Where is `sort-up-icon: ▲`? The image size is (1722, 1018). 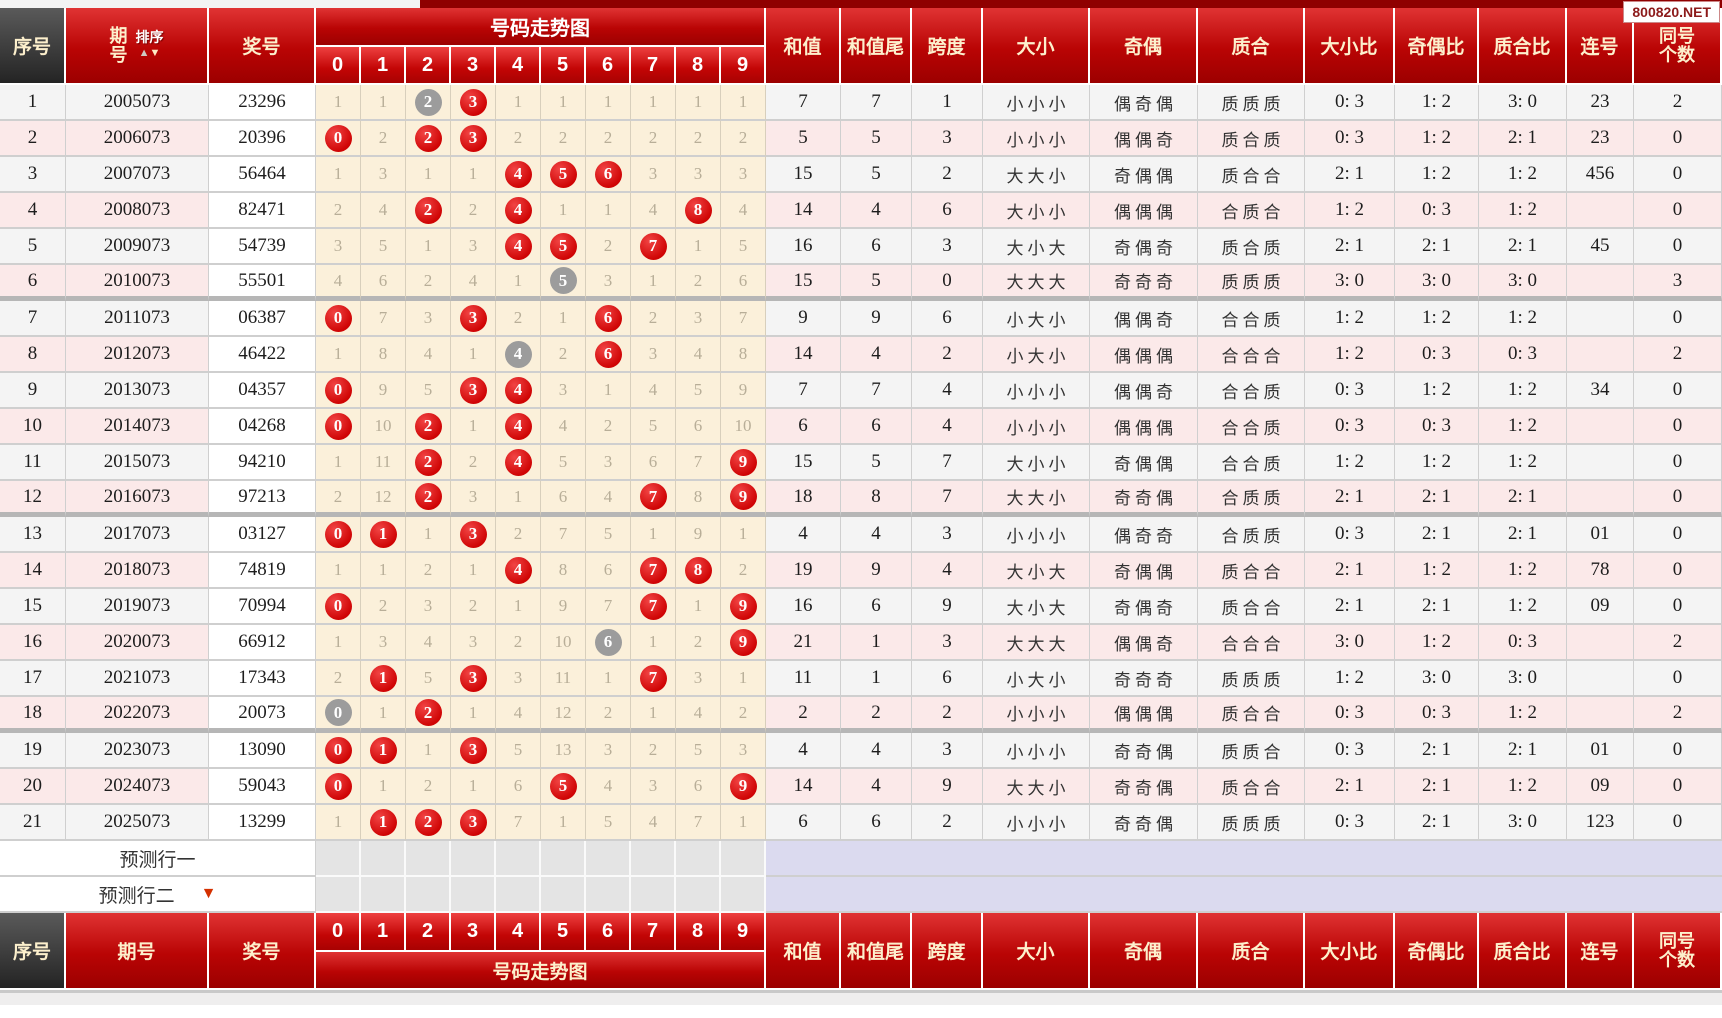 sort-up-icon: ▲ is located at coordinates (144, 53).